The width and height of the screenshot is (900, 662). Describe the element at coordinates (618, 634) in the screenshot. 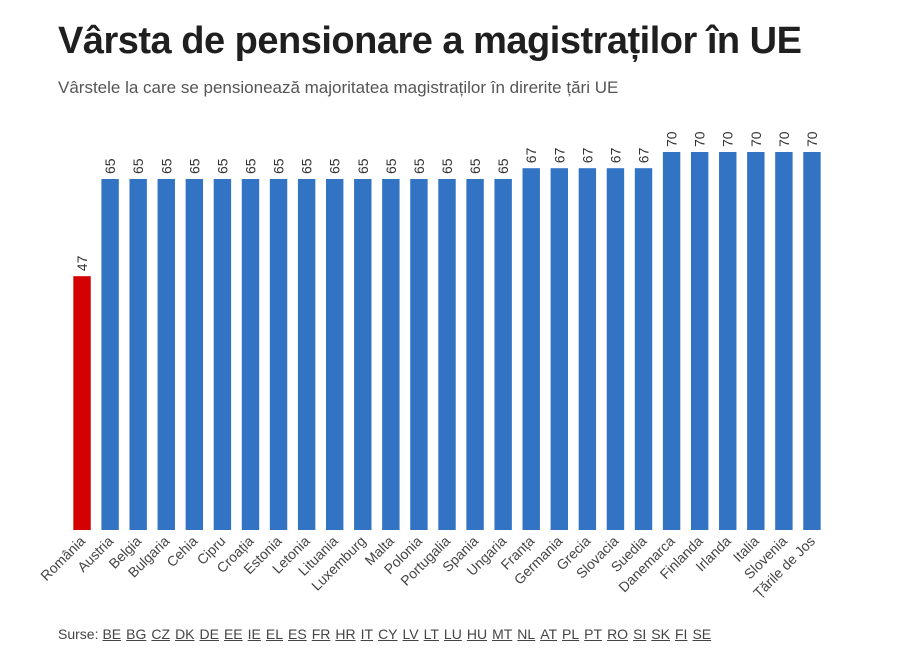

I see `source-link-ro: RO` at that location.